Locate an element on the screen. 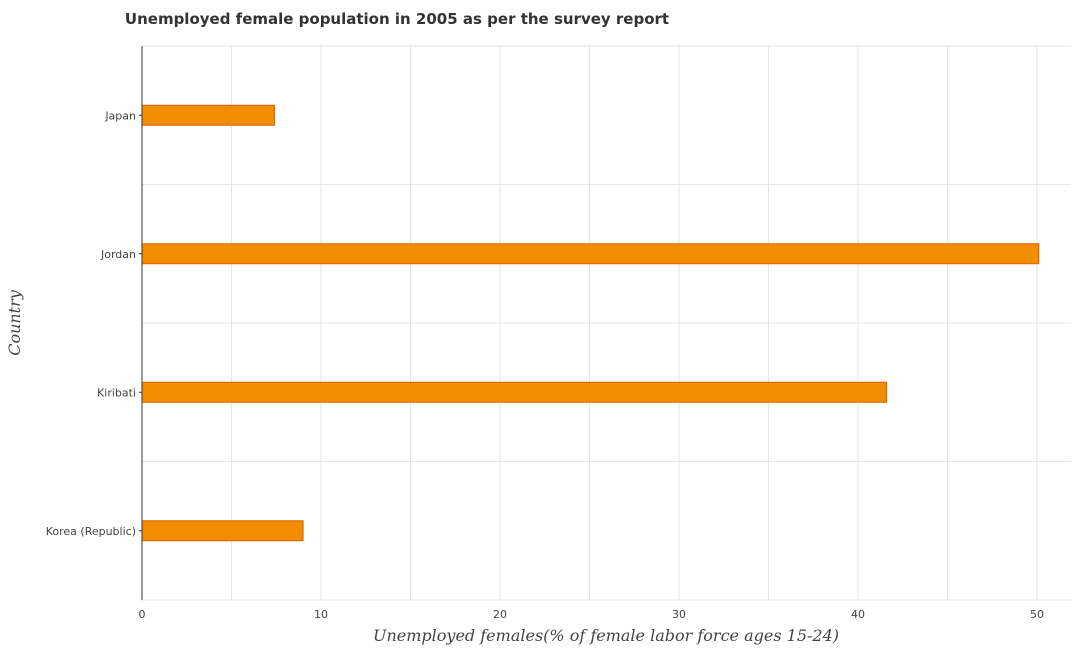 This screenshot has height=650, width=1078. y-tick-labels: Japan Jordan Kiribati Korea (Republic) is located at coordinates (94, 323).